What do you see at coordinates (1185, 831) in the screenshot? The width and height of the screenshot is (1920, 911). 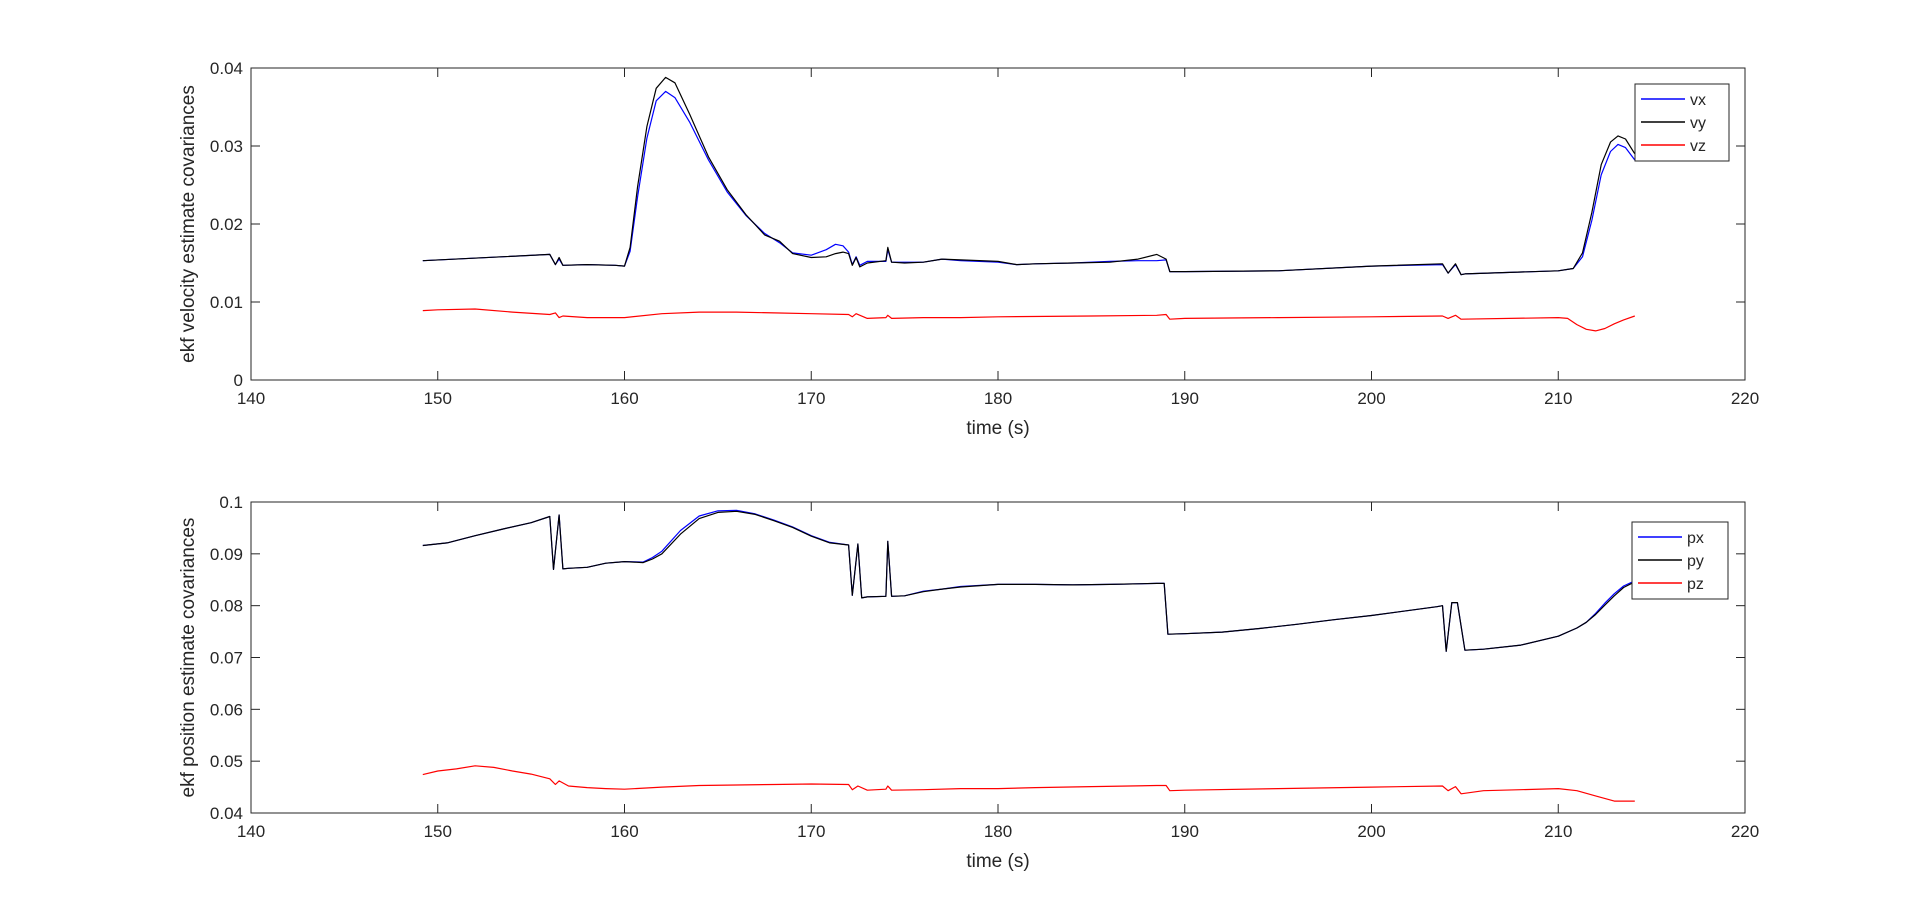 I see `position-x-tick-label: 190` at bounding box center [1185, 831].